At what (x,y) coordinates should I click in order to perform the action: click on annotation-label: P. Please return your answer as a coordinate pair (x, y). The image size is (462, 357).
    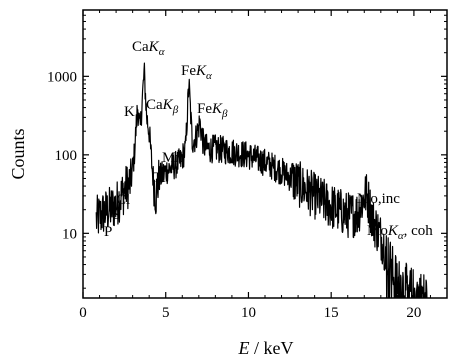
    Looking at the image, I should click on (108, 232).